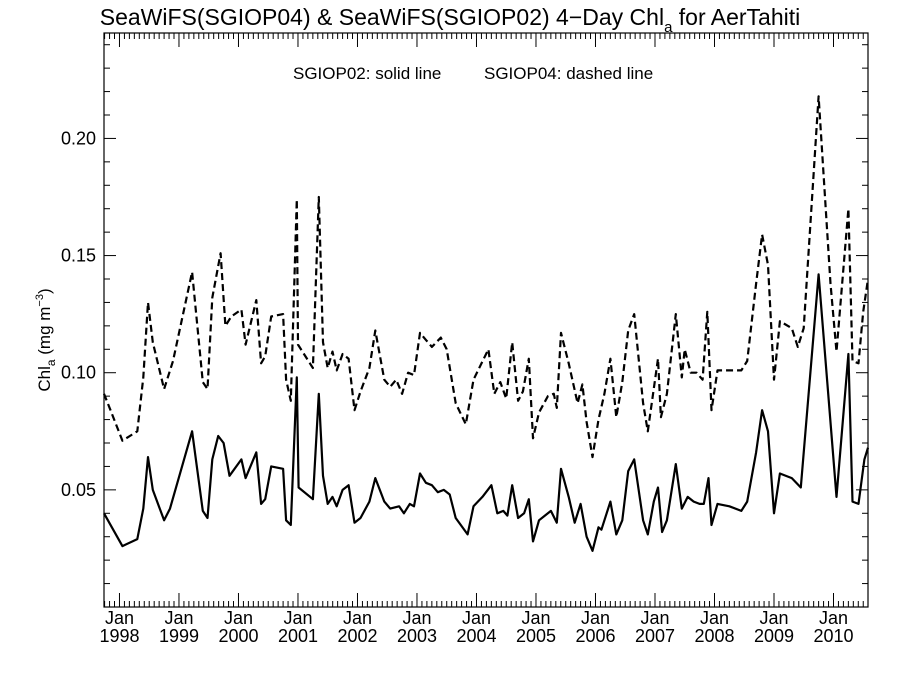 The height and width of the screenshot is (675, 900). Describe the element at coordinates (568, 73) in the screenshot. I see `legend-dashed-line: SGIOP04: dashed line` at that location.